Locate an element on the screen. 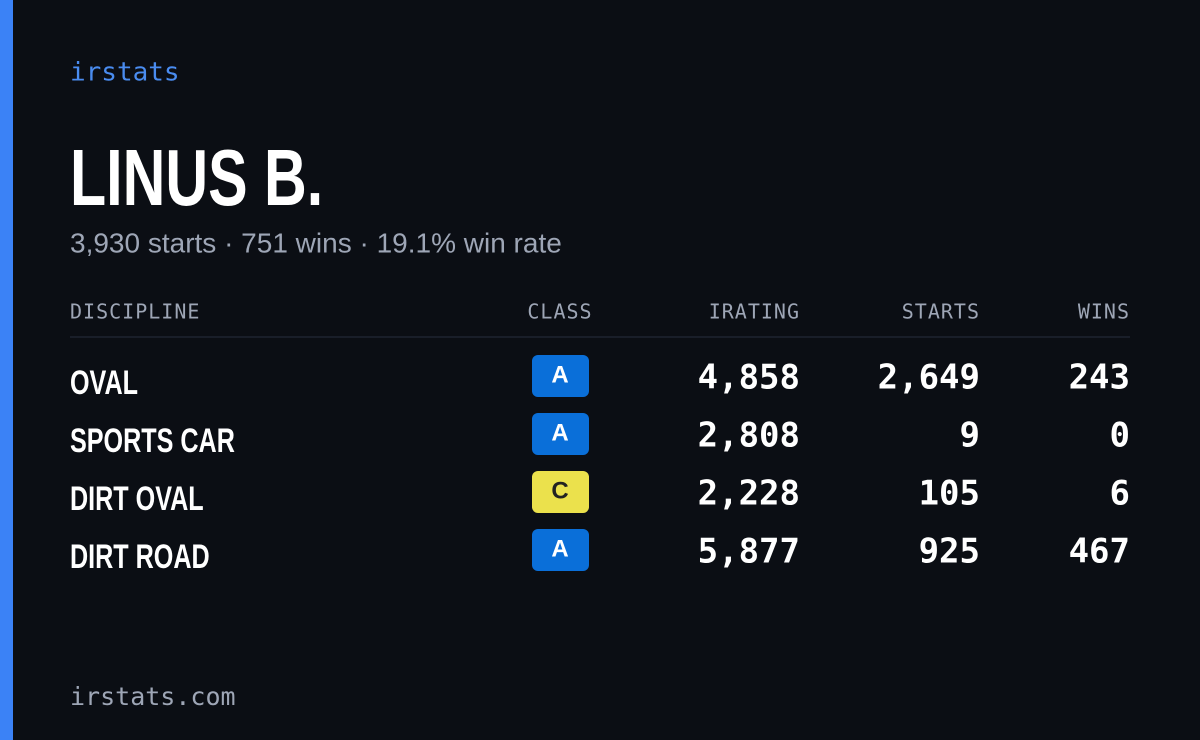 The image size is (1200, 740). class-letter: C is located at coordinates (559, 490).